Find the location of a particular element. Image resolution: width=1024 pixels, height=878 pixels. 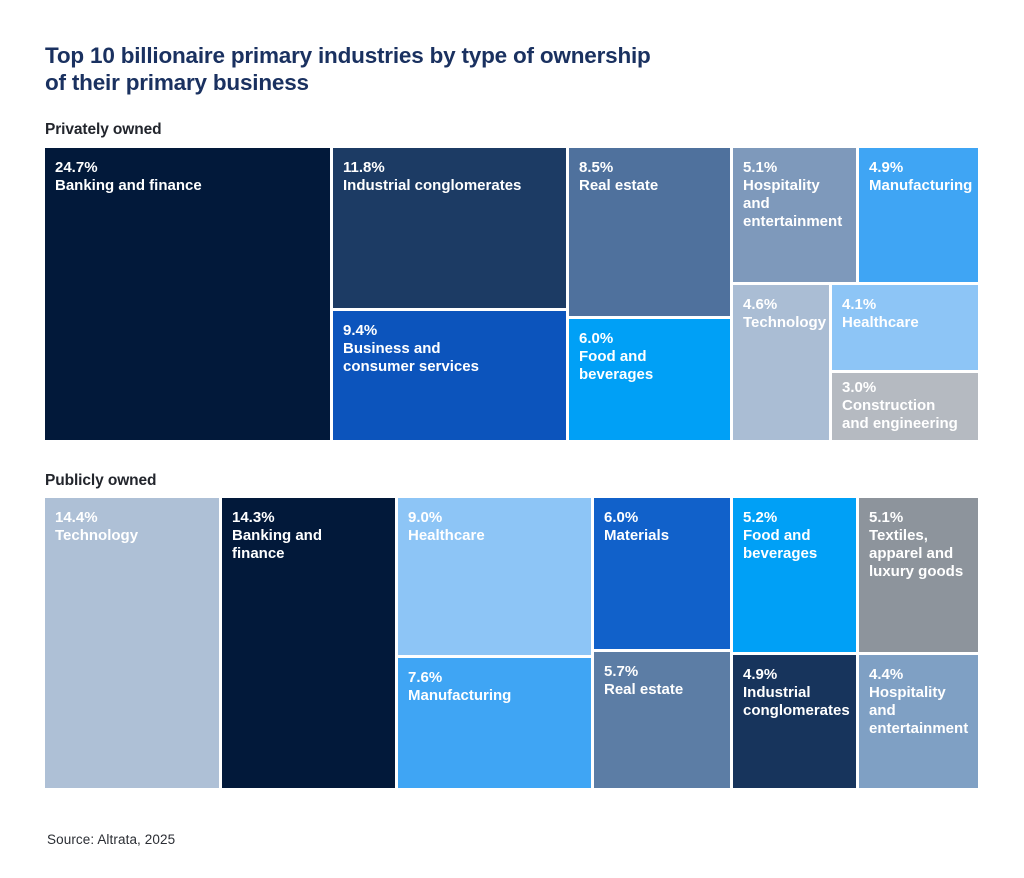

tile-value: 8.5% is located at coordinates (596, 167).